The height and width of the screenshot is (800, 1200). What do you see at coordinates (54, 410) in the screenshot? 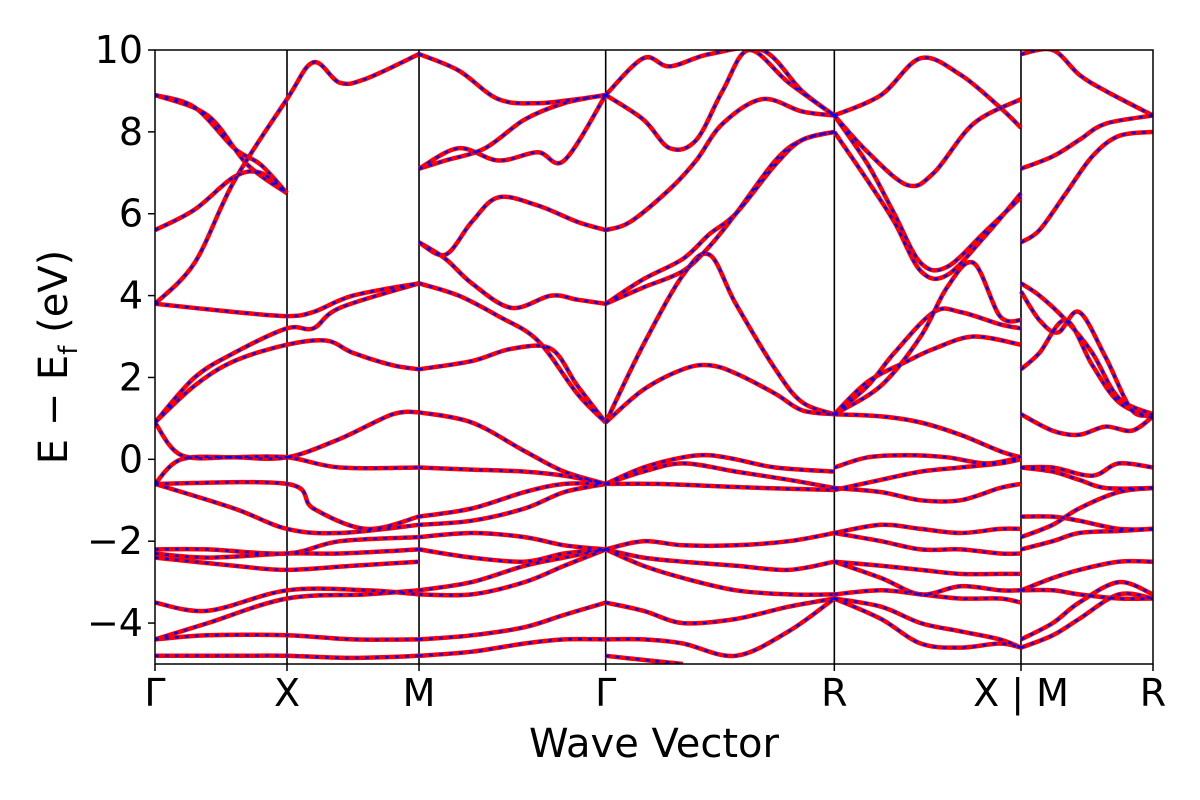
I see `y-axis-title-main: E − E` at bounding box center [54, 410].